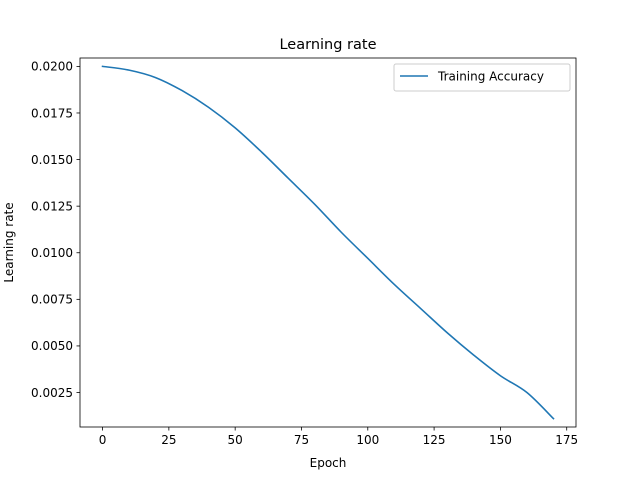 This screenshot has height=484, width=640. I want to click on x-tick-label: 125, so click(434, 440).